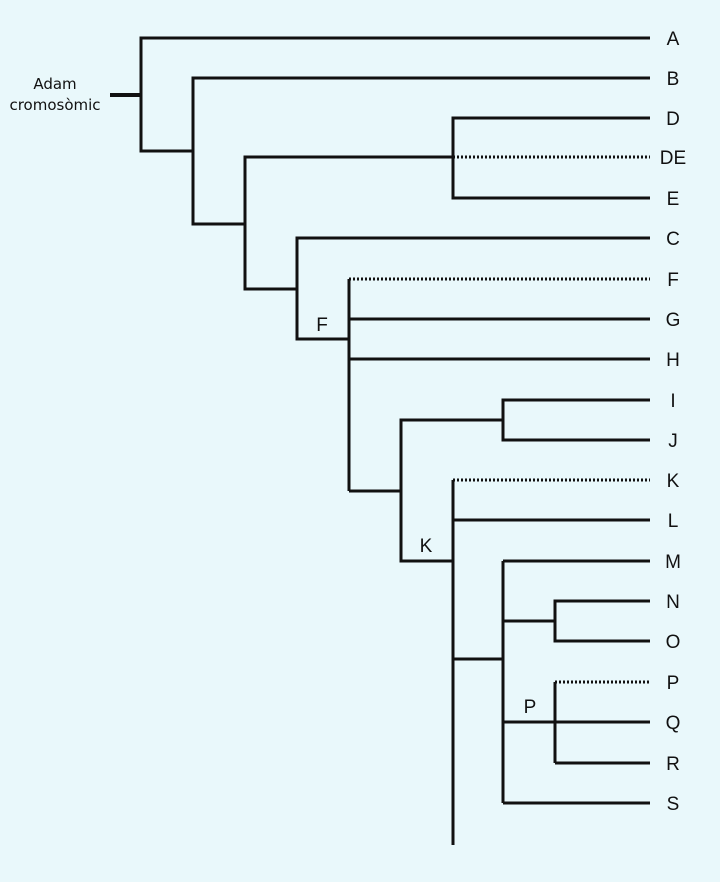 The width and height of the screenshot is (720, 882). Describe the element at coordinates (451, 490) in the screenshot. I see `edge-ij-k` at that location.